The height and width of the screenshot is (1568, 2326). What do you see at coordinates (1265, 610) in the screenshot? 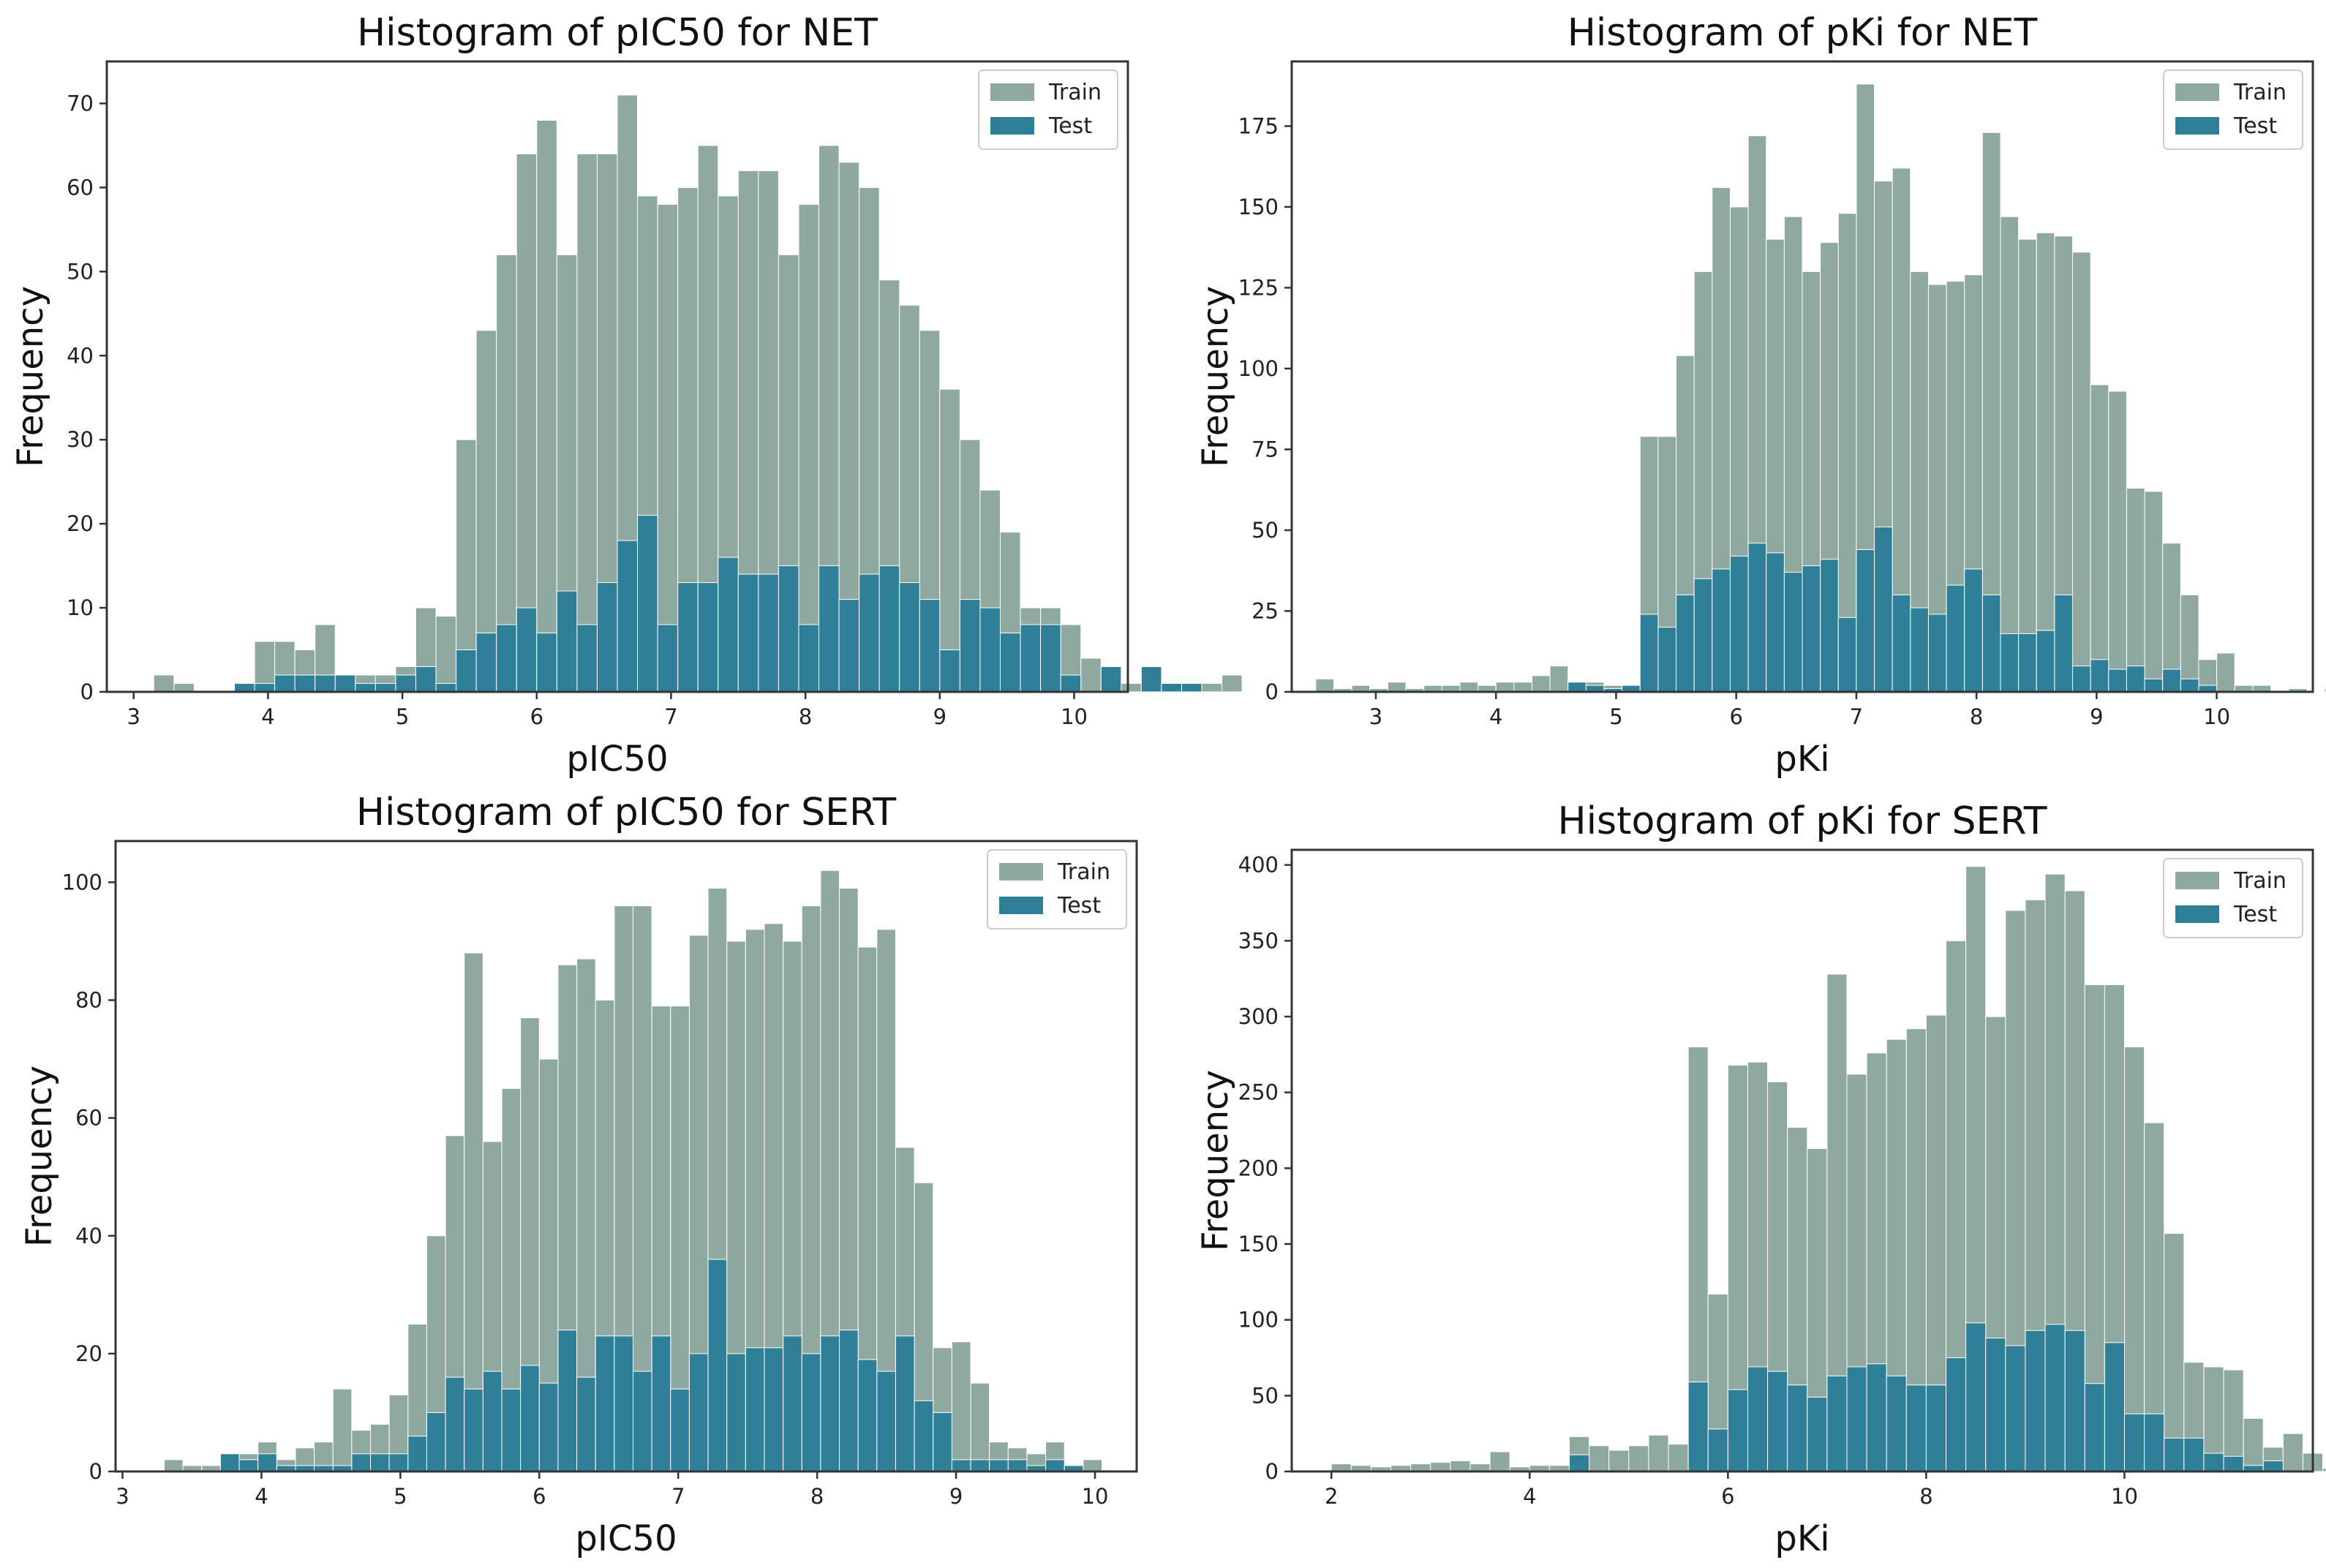
I see `y-tick-label: 25` at bounding box center [1265, 610].